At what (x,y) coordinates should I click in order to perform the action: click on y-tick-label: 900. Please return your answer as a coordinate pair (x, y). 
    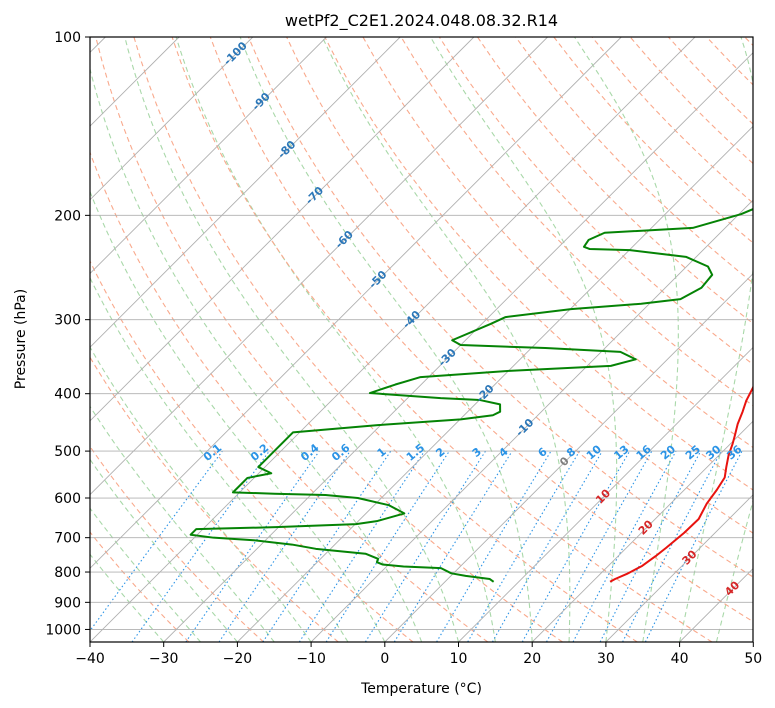
    Looking at the image, I should click on (67, 603).